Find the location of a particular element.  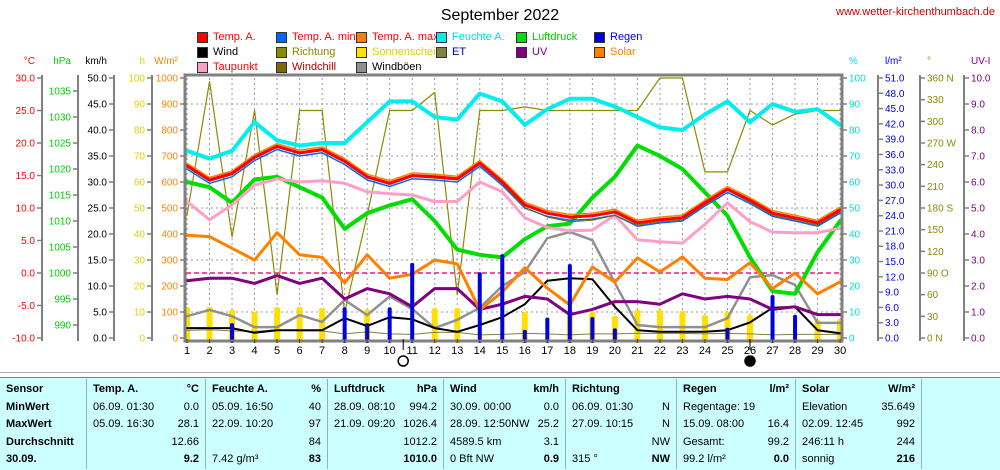

axis-tick-label: 45.0 is located at coordinates (895, 109).